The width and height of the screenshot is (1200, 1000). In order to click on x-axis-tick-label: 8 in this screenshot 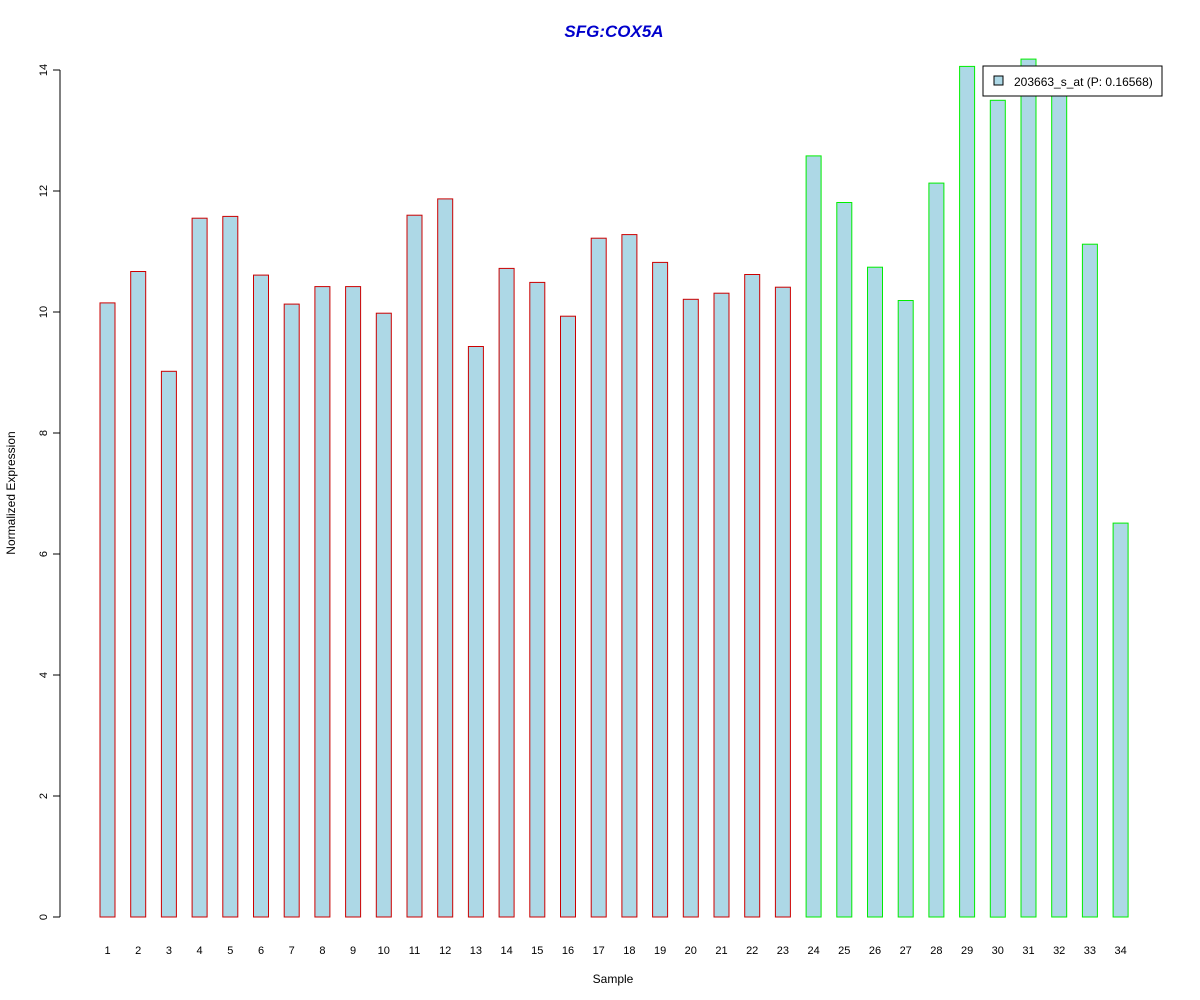, I will do `click(322, 951)`.